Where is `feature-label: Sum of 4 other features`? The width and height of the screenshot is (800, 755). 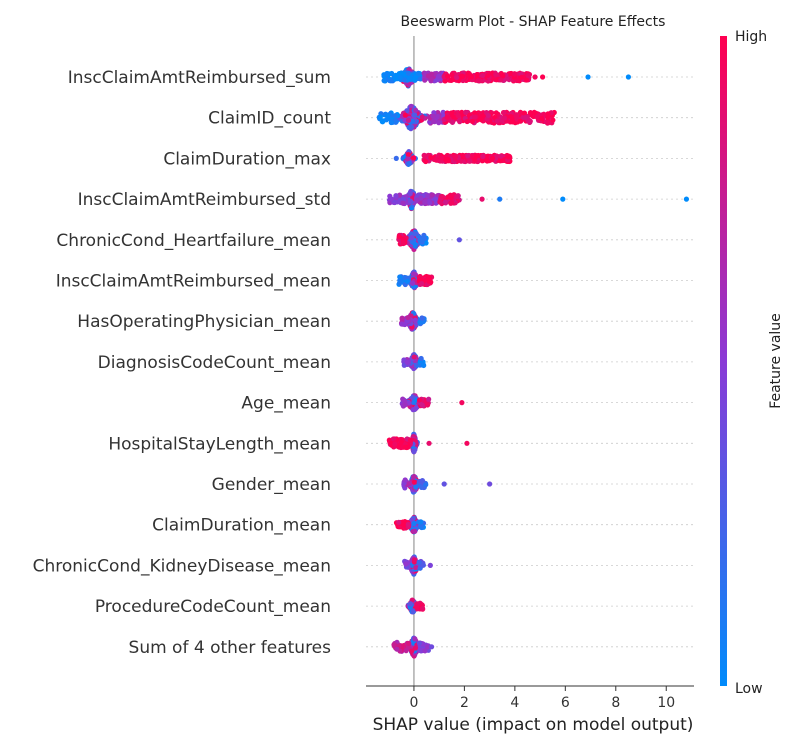 feature-label: Sum of 4 other features is located at coordinates (230, 648).